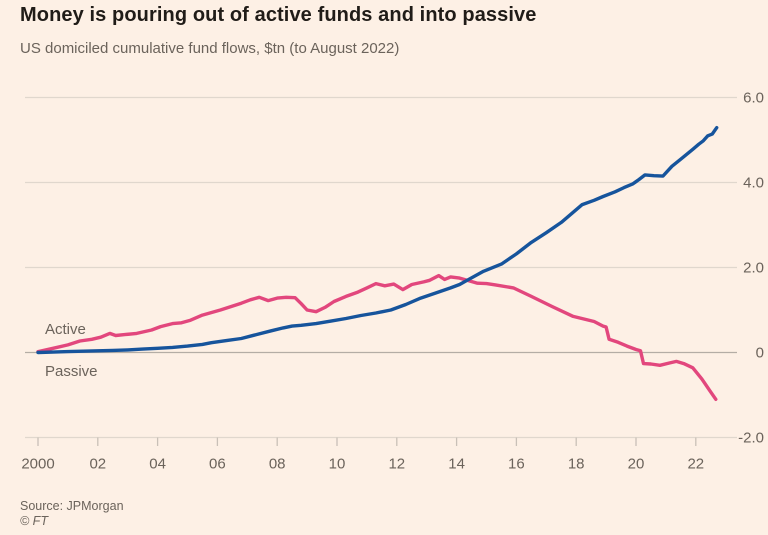 The width and height of the screenshot is (768, 535). What do you see at coordinates (34, 521) in the screenshot?
I see `ft-copyright: © FT` at bounding box center [34, 521].